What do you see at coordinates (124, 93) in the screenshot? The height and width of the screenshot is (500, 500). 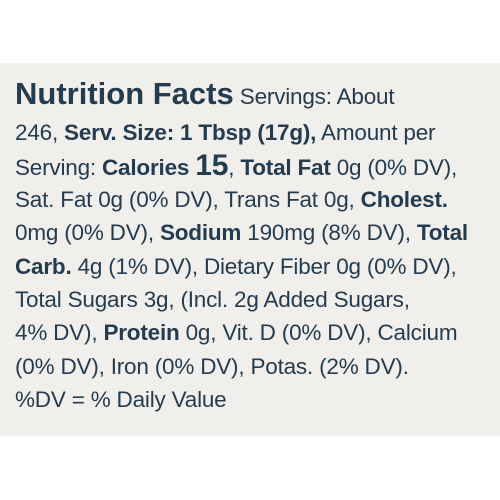 I see `nutrition-facts-title: Nutrition Facts` at bounding box center [124, 93].